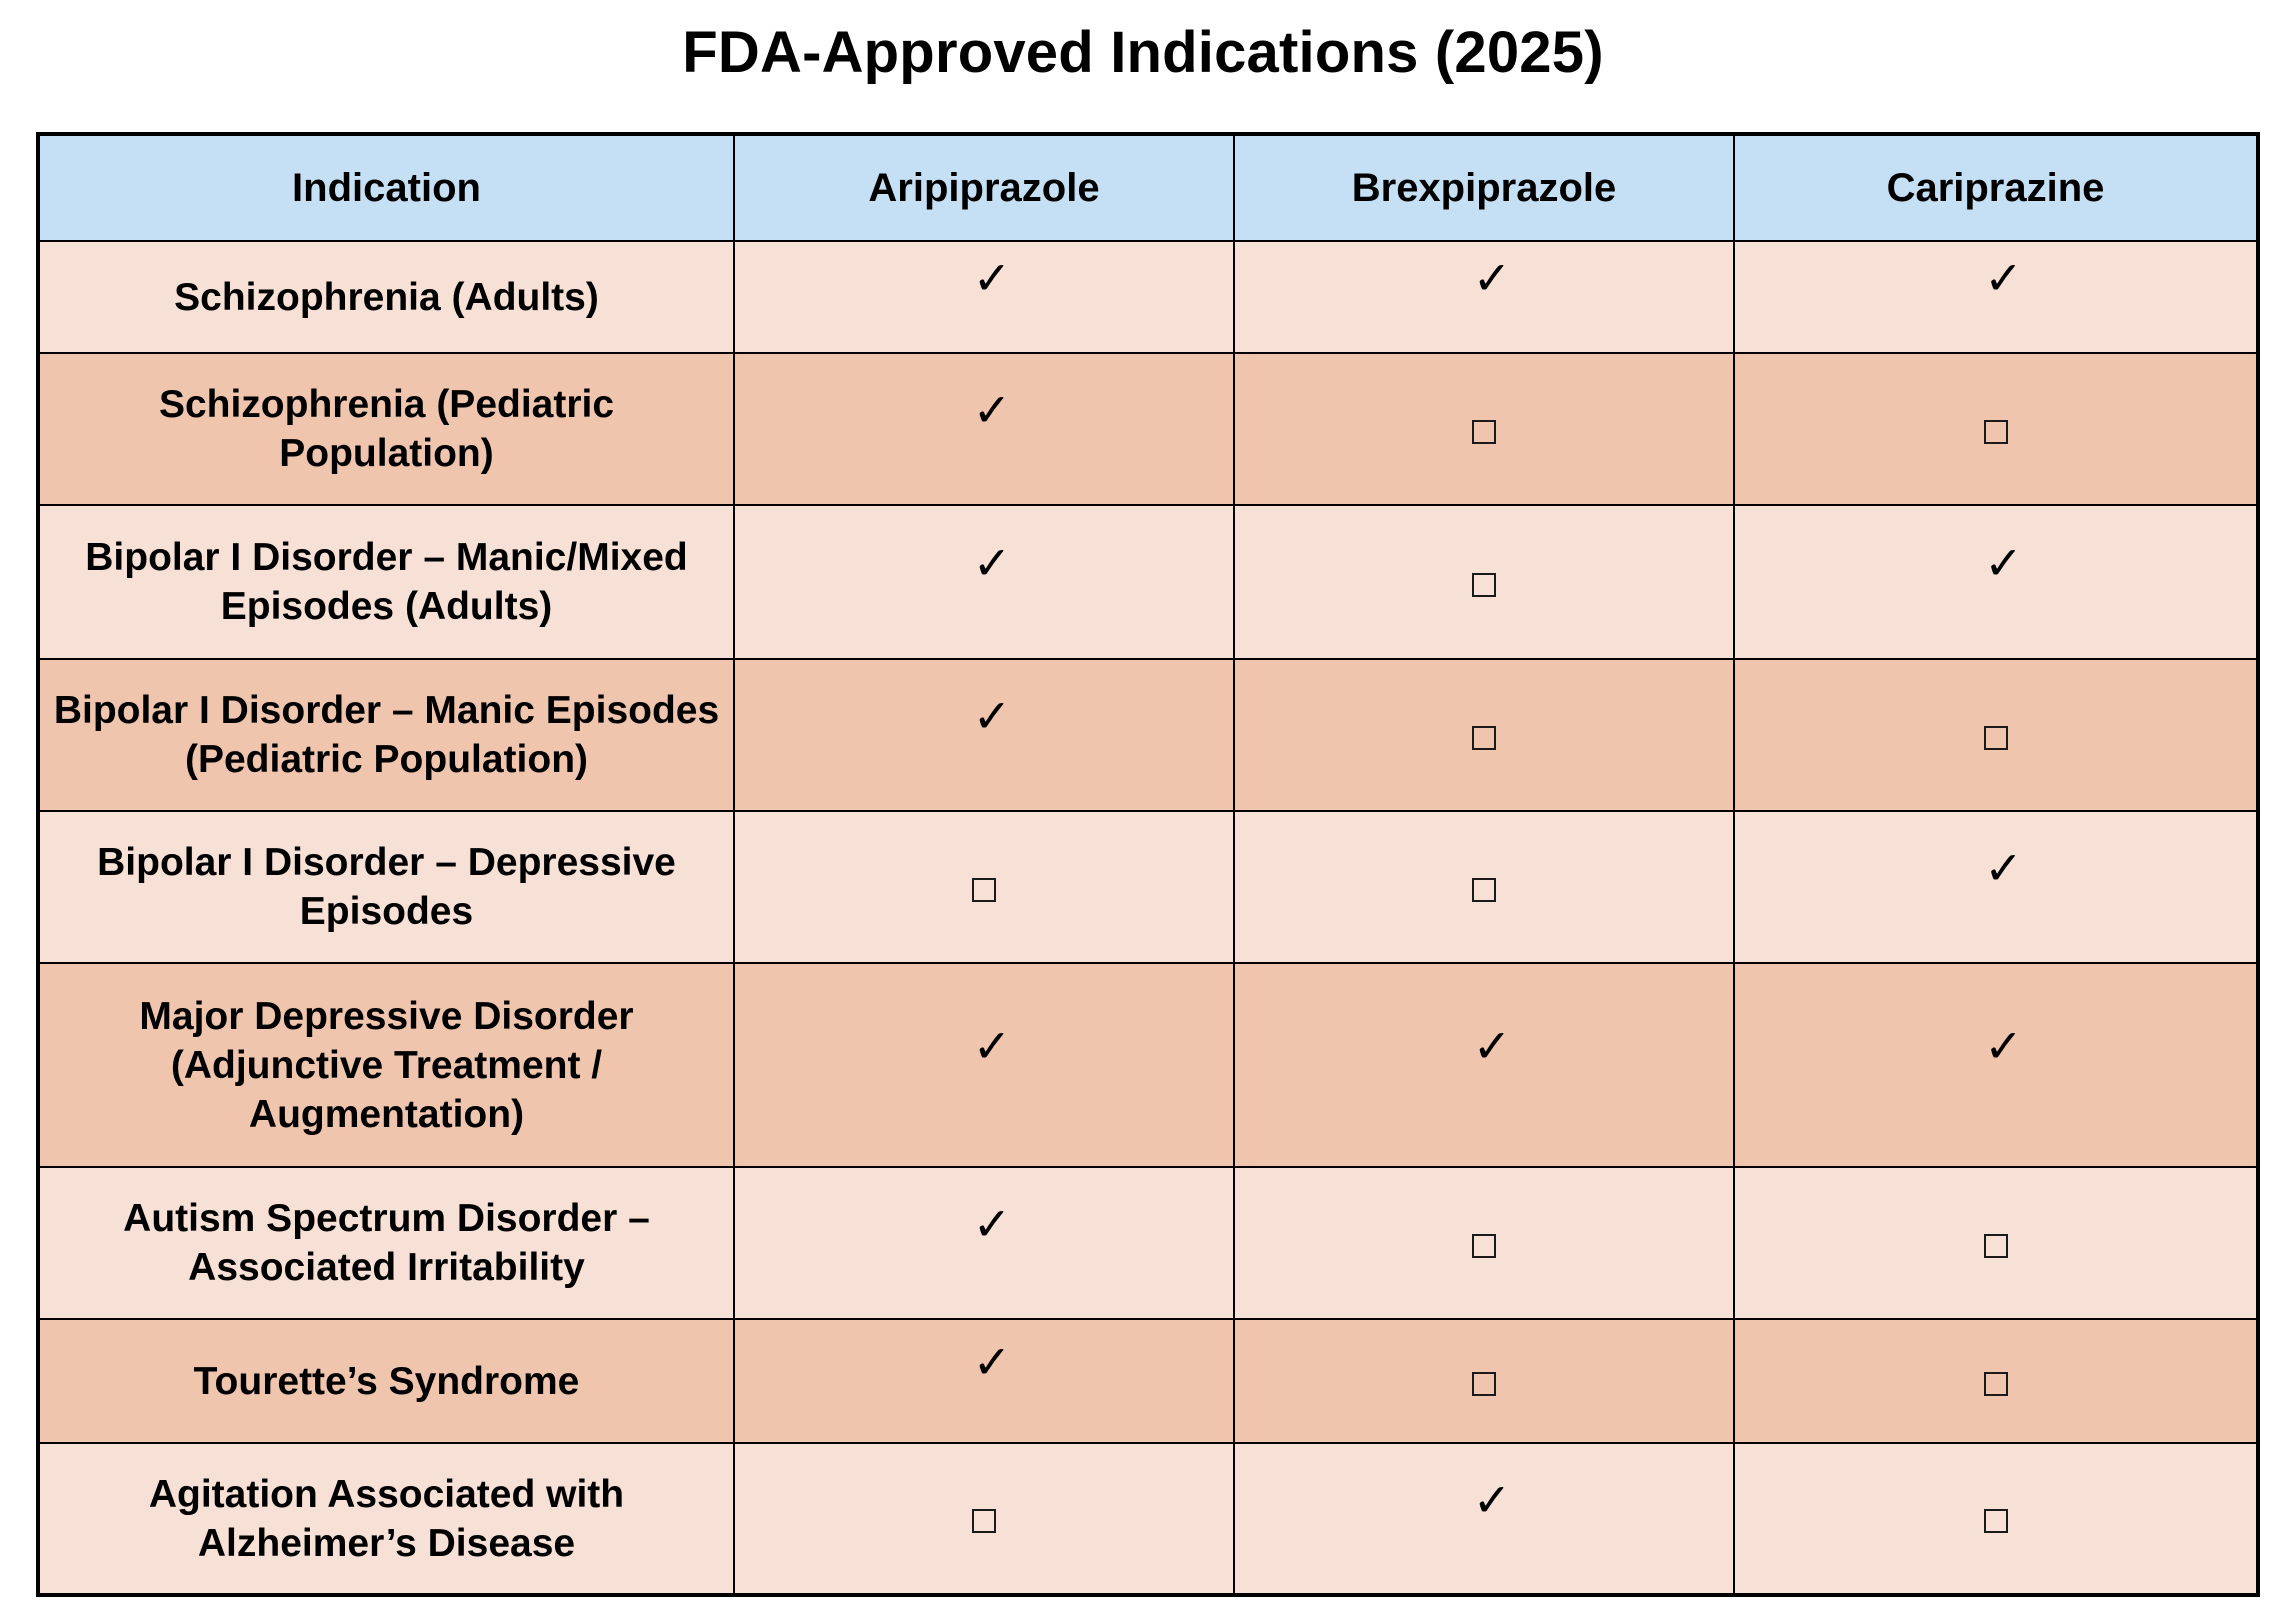  What do you see at coordinates (386, 1381) in the screenshot?
I see `indication-cell: Tourette’s Syndrome` at bounding box center [386, 1381].